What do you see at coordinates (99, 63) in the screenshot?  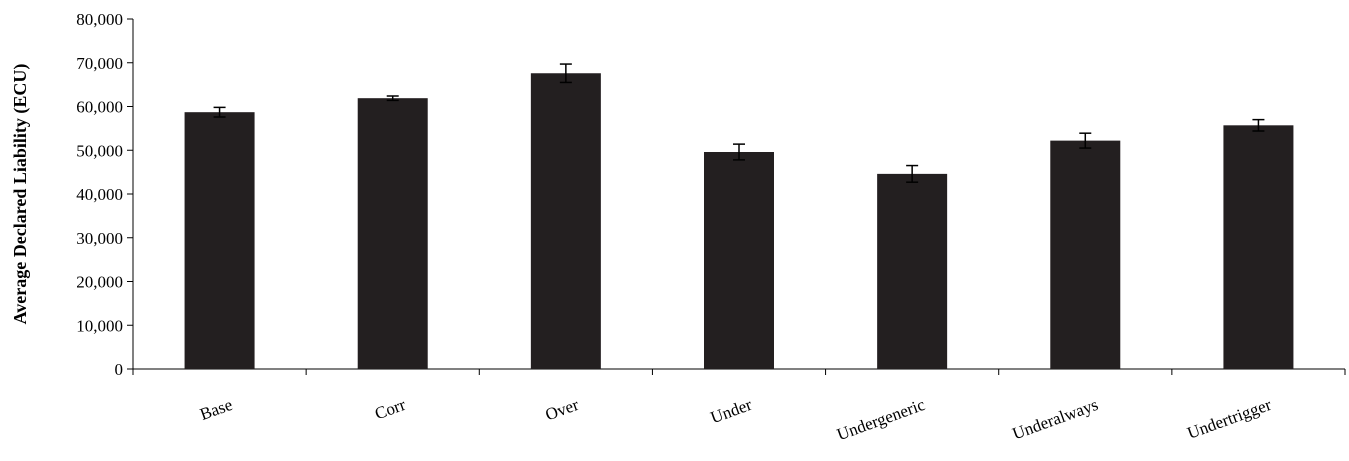 I see `y-tick-label: 70,000` at bounding box center [99, 63].